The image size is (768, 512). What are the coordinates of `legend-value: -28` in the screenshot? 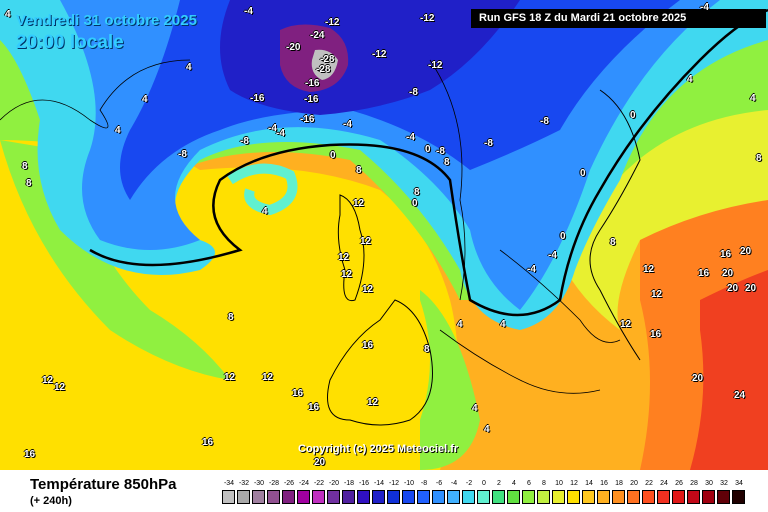 It's located at (274, 483).